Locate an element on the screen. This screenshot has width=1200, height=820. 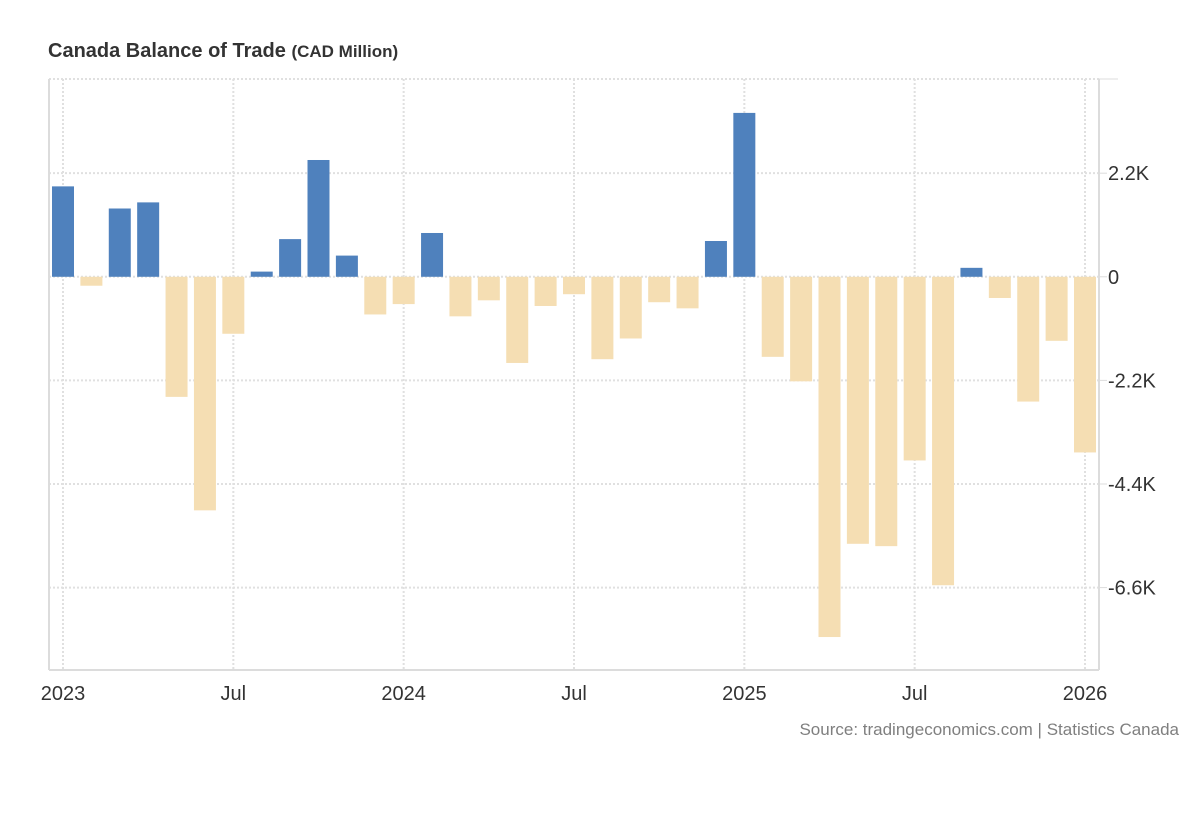
bar: Jan 2023: 1920 is located at coordinates (63, 231).